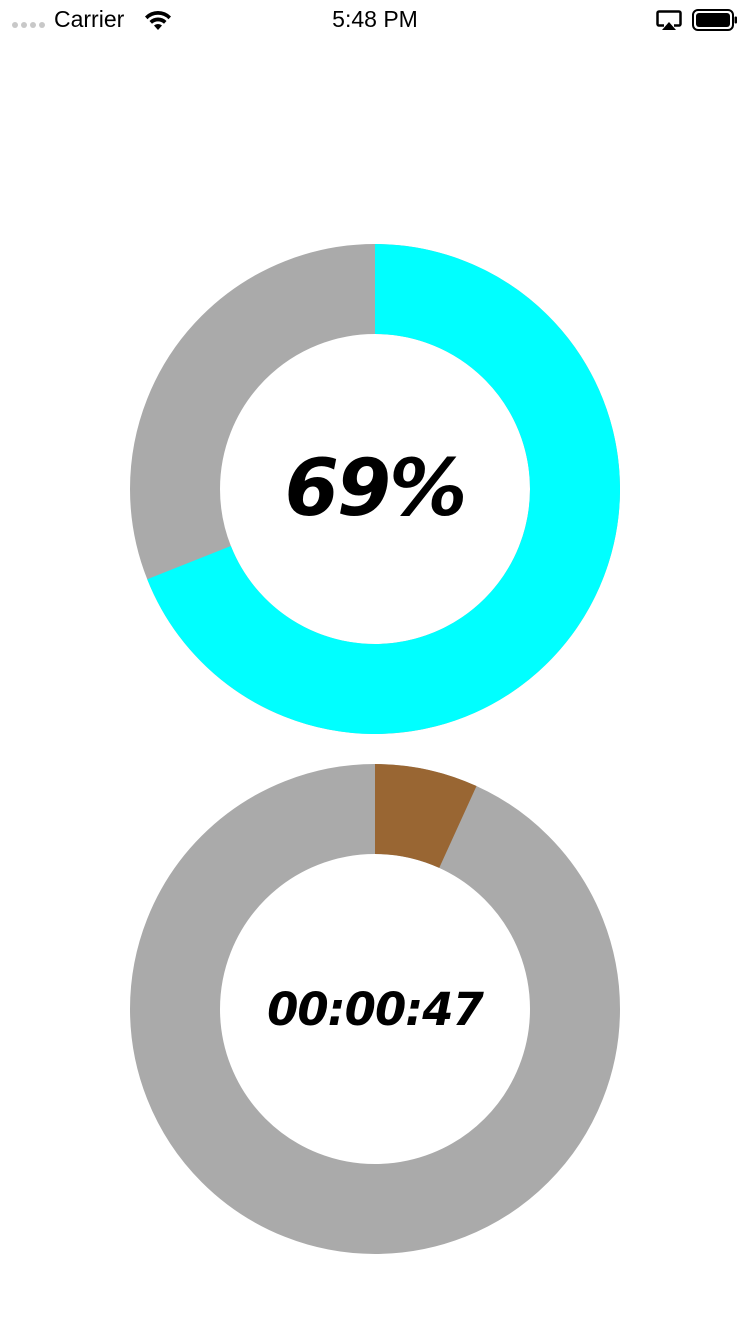 This screenshot has height=1334, width=750. What do you see at coordinates (28, 25) in the screenshot?
I see `signal-dots-icon` at bounding box center [28, 25].